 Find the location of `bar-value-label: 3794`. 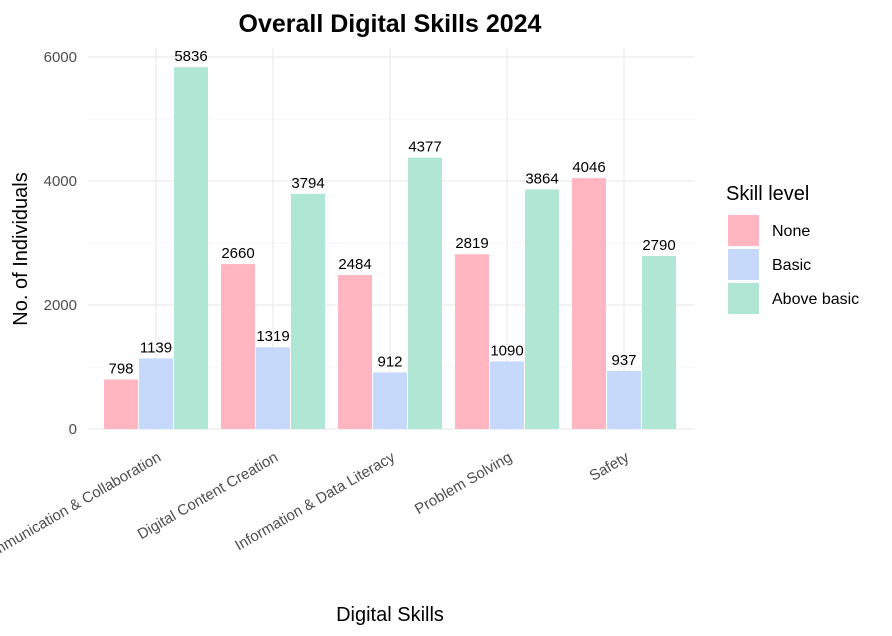

bar-value-label: 3794 is located at coordinates (307, 183).